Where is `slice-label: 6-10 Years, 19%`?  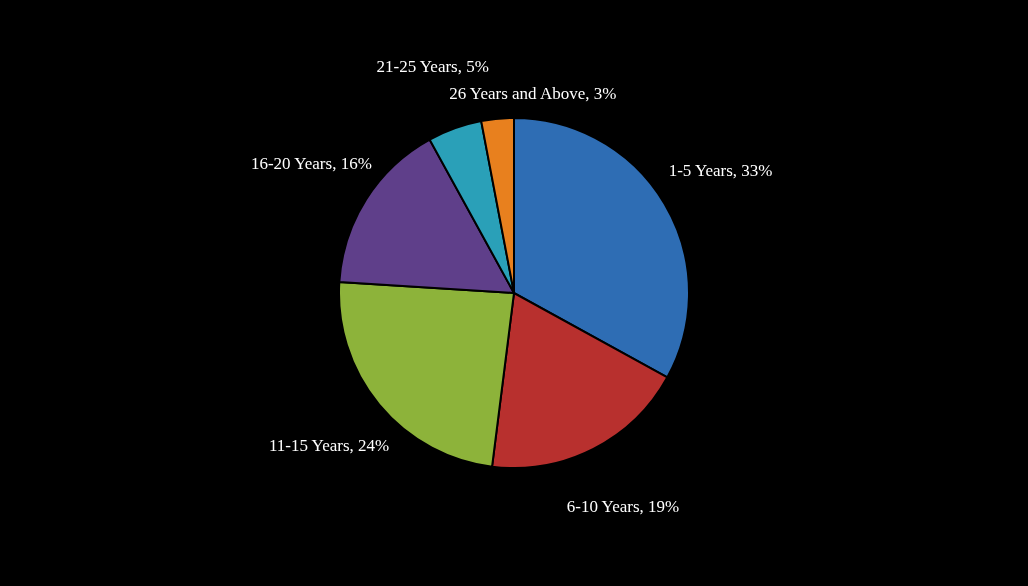
slice-label: 6-10 Years, 19% is located at coordinates (623, 506).